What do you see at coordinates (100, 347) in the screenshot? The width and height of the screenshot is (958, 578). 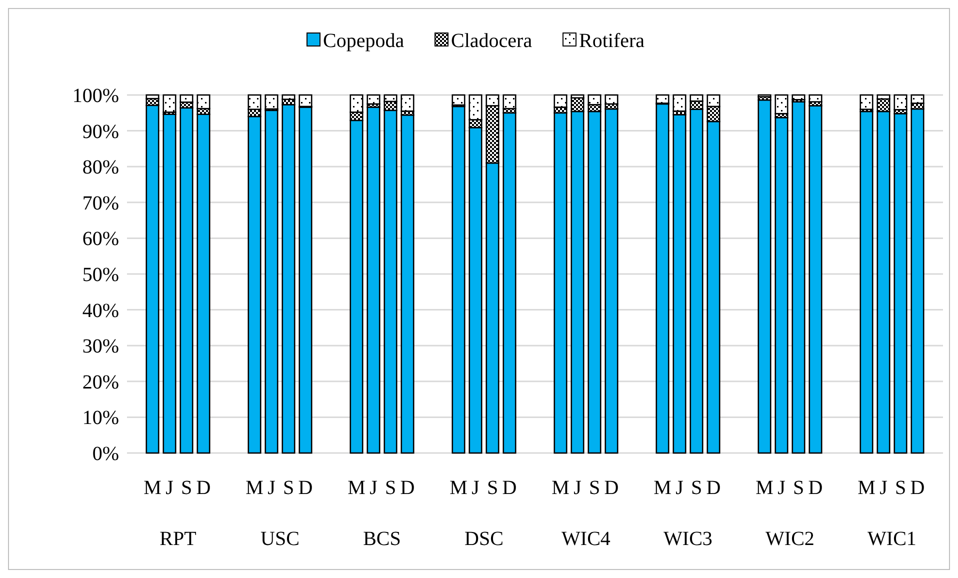 I see `y-tick-label: 30%` at bounding box center [100, 347].